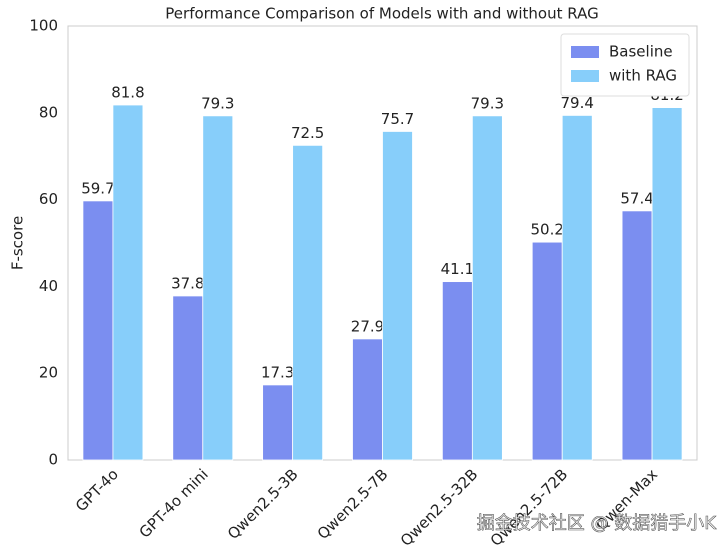  Describe the element at coordinates (43, 26) in the screenshot. I see `y-tick-label: 100` at that location.